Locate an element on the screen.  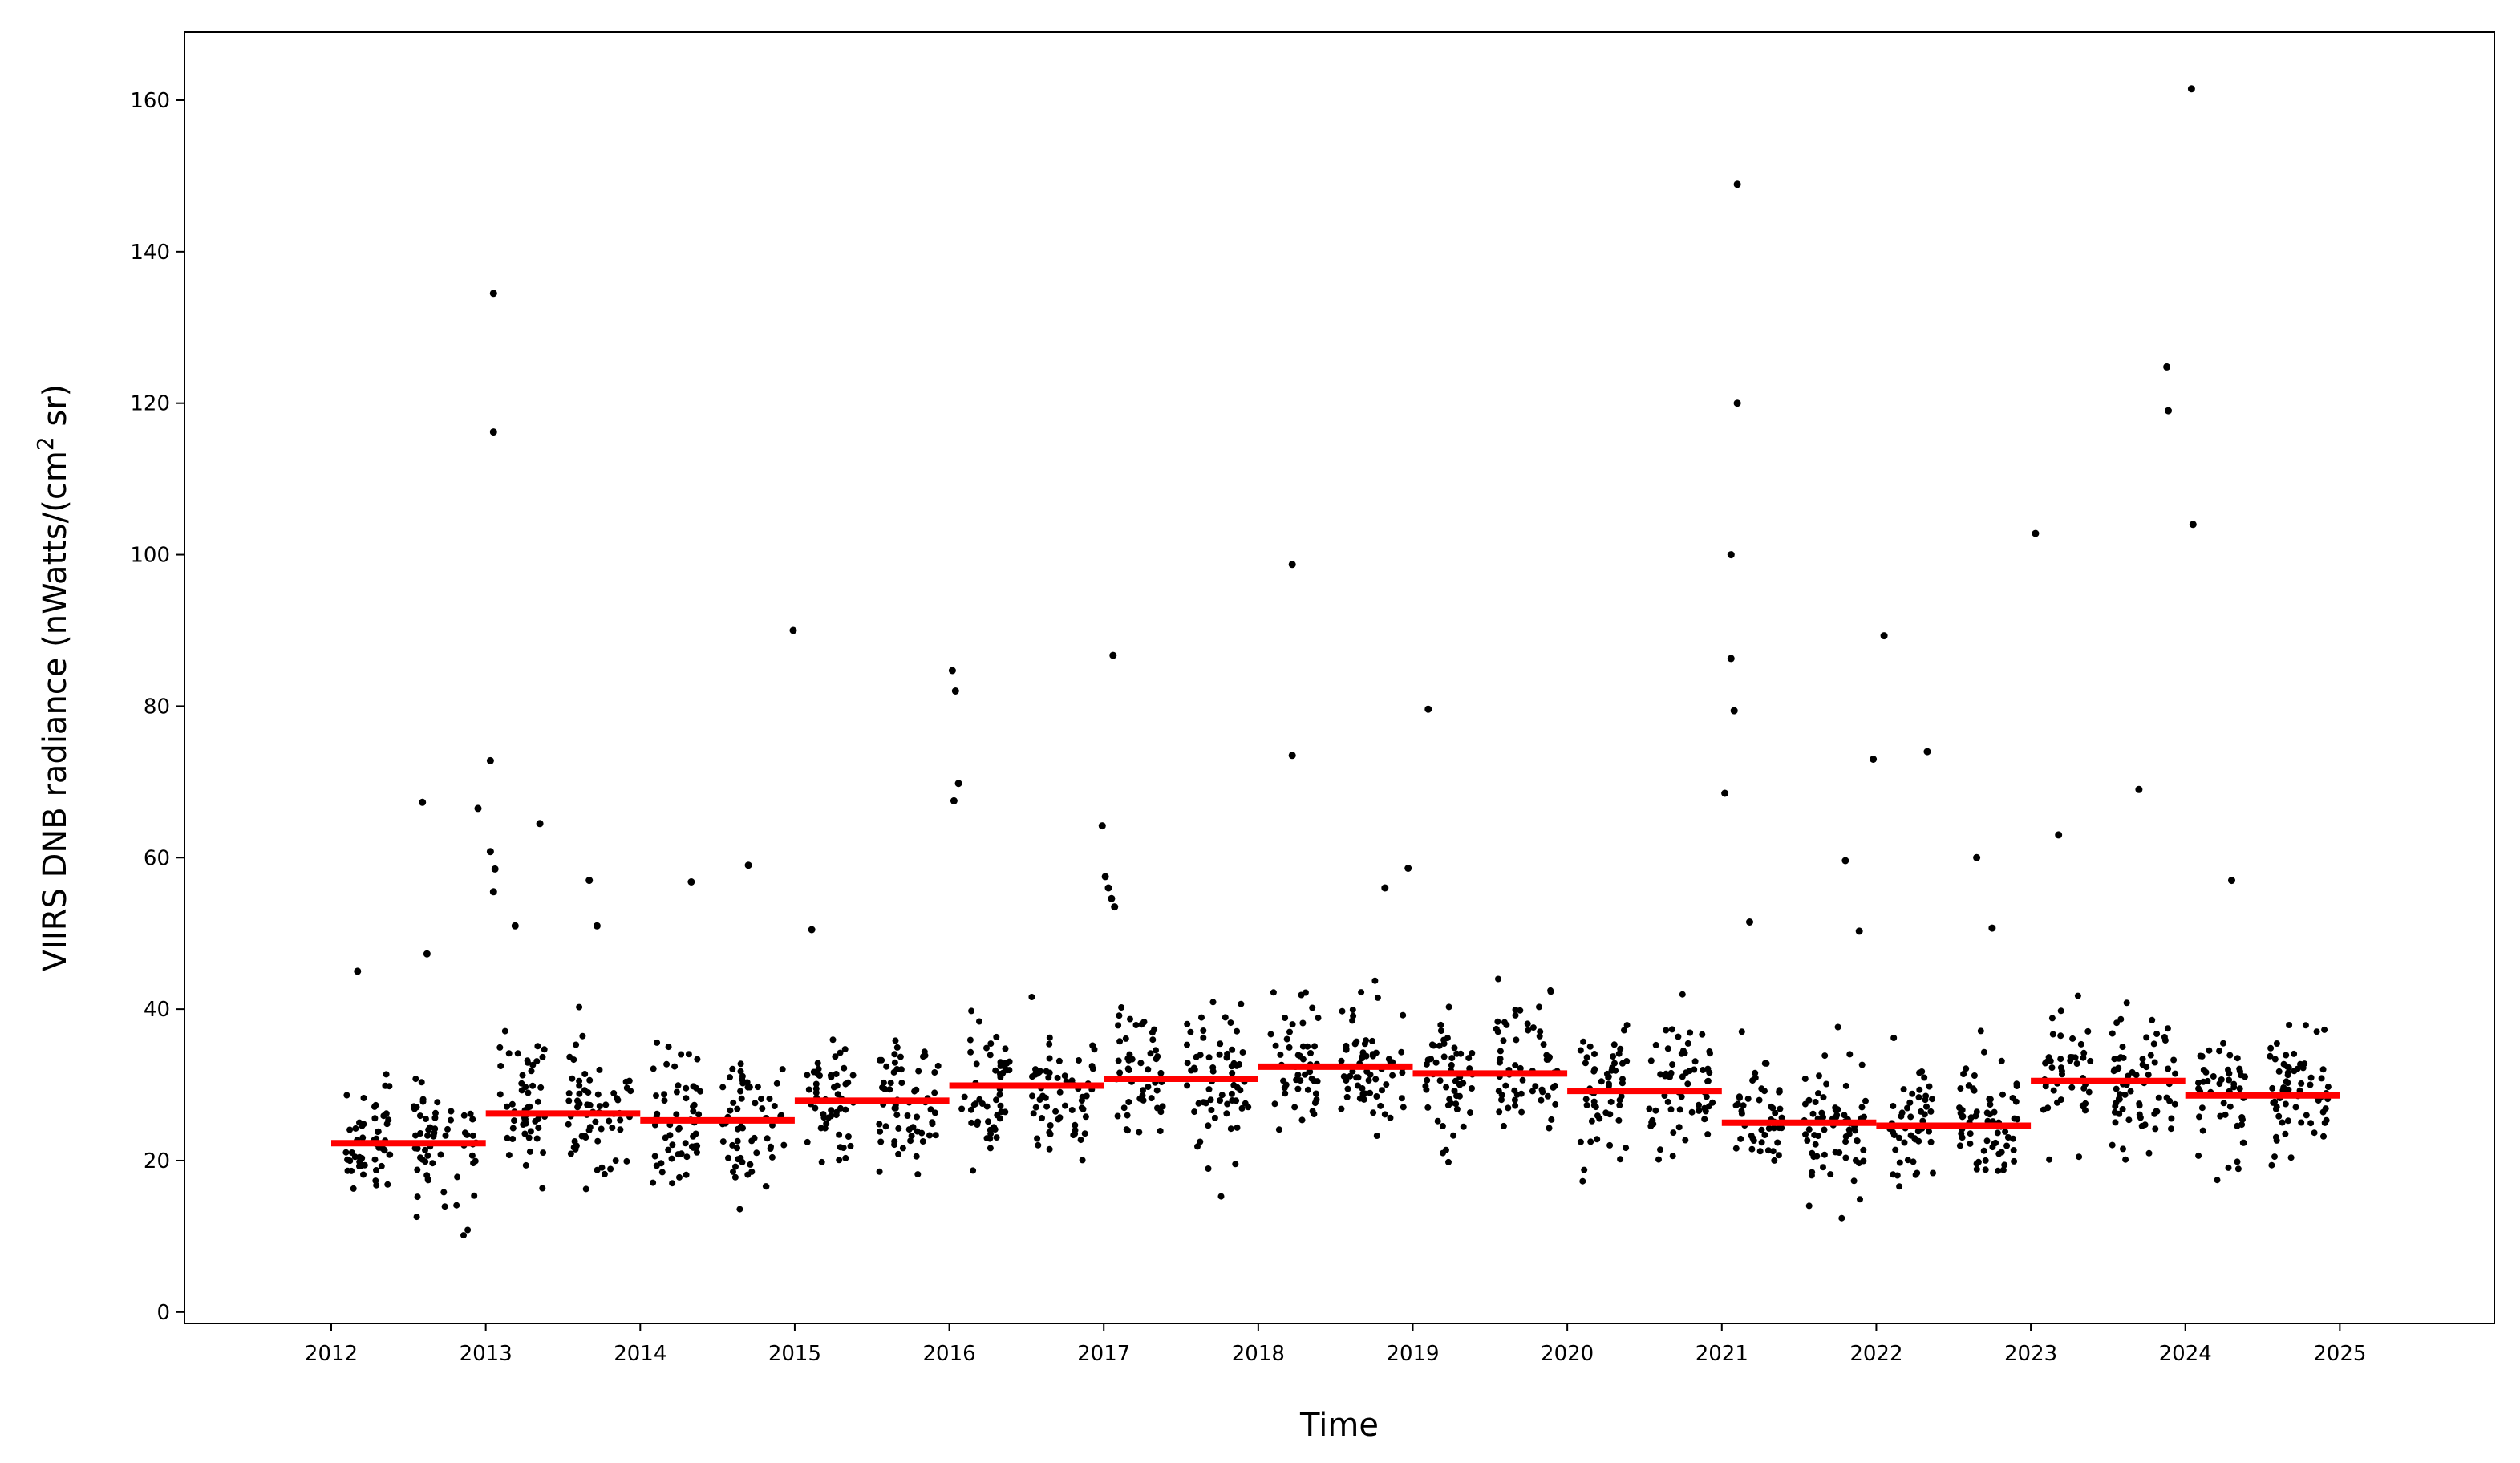
outlier-point is located at coordinates (1113, 655).